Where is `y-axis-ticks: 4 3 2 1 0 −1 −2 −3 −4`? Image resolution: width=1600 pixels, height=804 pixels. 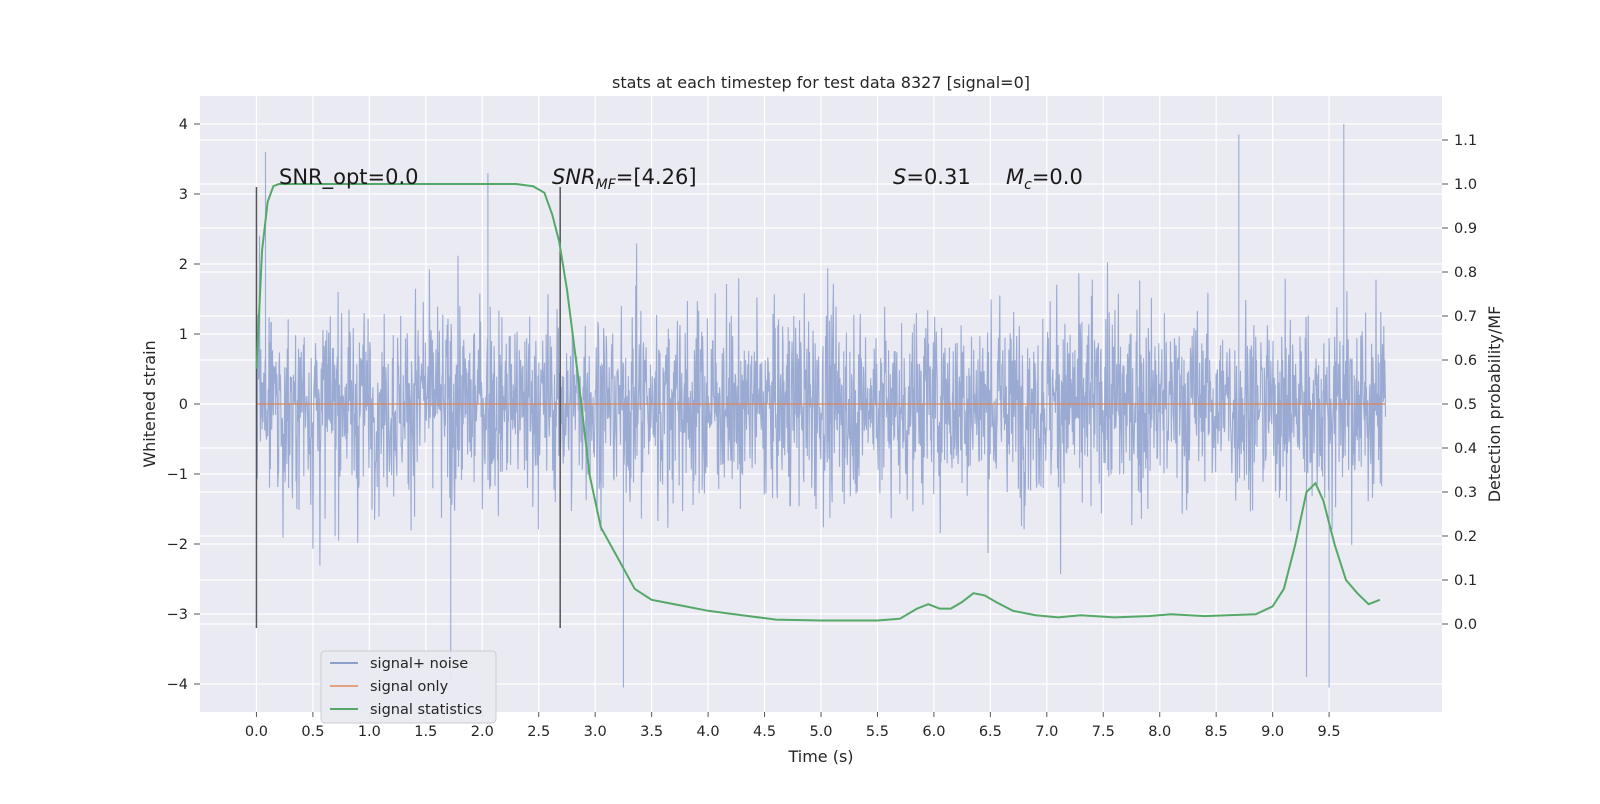 y-axis-ticks: 4 3 2 1 0 −1 −2 −3 −4 is located at coordinates (183, 405).